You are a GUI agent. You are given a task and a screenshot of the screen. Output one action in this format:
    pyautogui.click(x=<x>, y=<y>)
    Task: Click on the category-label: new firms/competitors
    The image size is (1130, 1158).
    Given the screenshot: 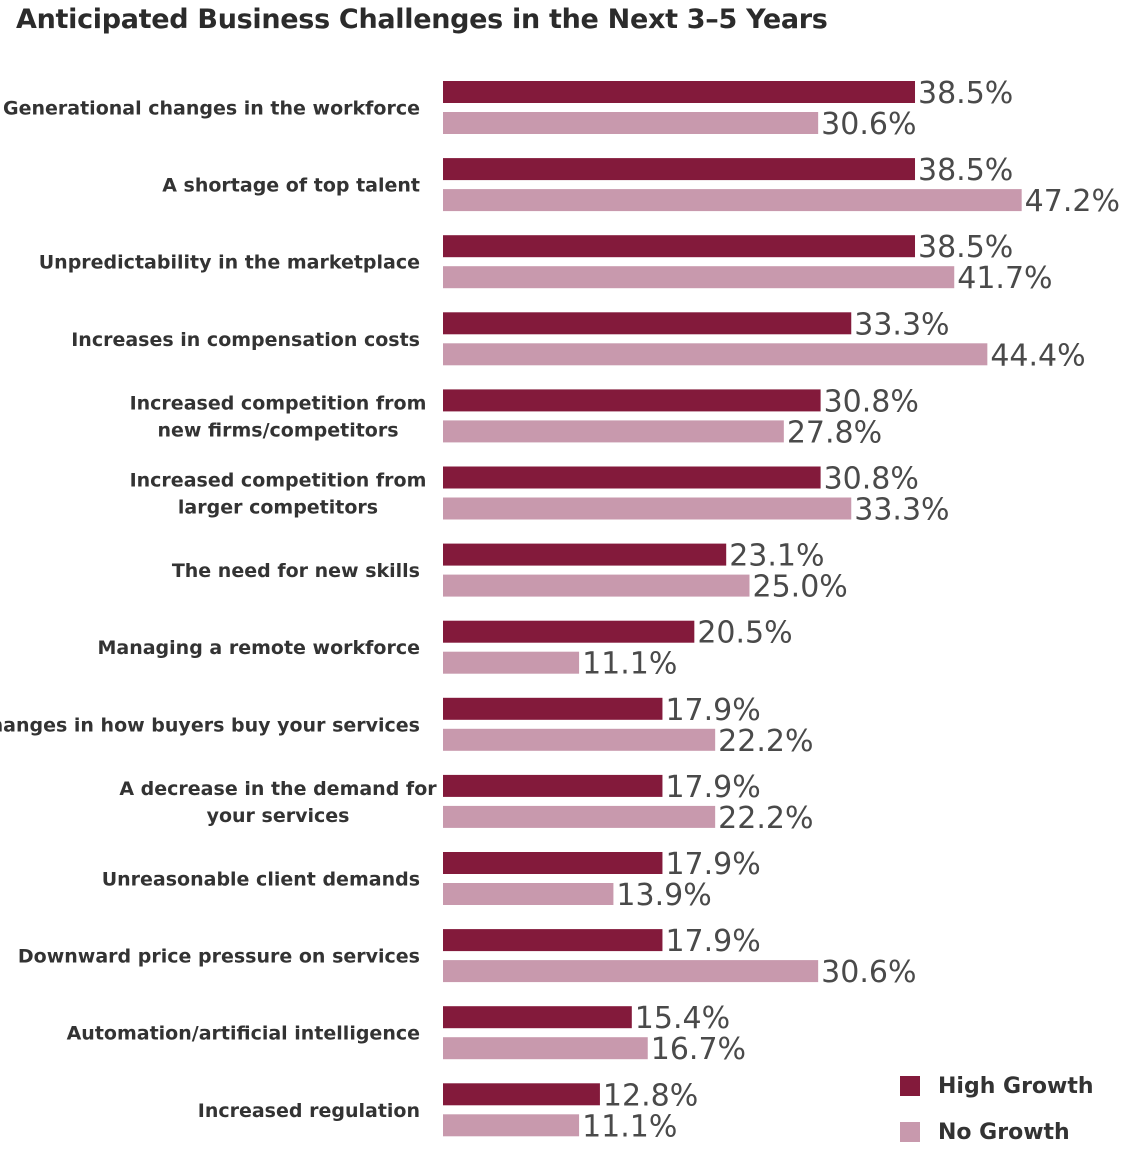 What is the action you would take?
    pyautogui.click(x=277, y=430)
    